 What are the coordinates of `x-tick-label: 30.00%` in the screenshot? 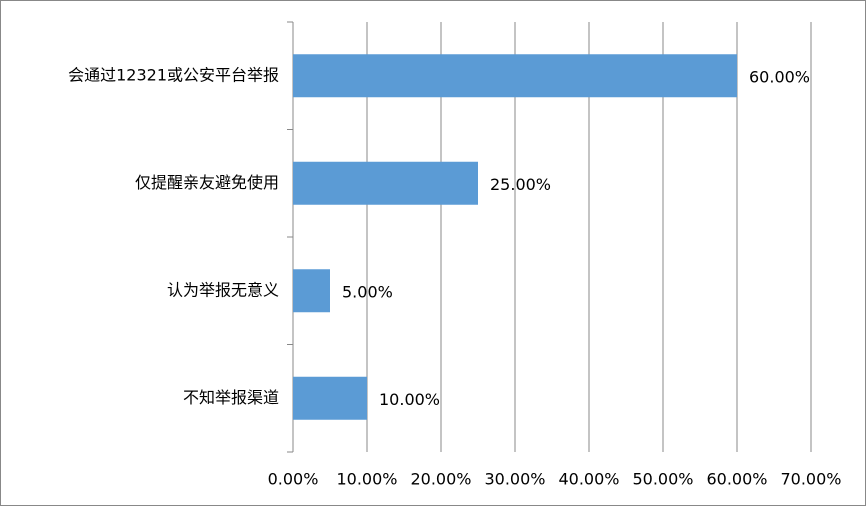 It's located at (514, 479).